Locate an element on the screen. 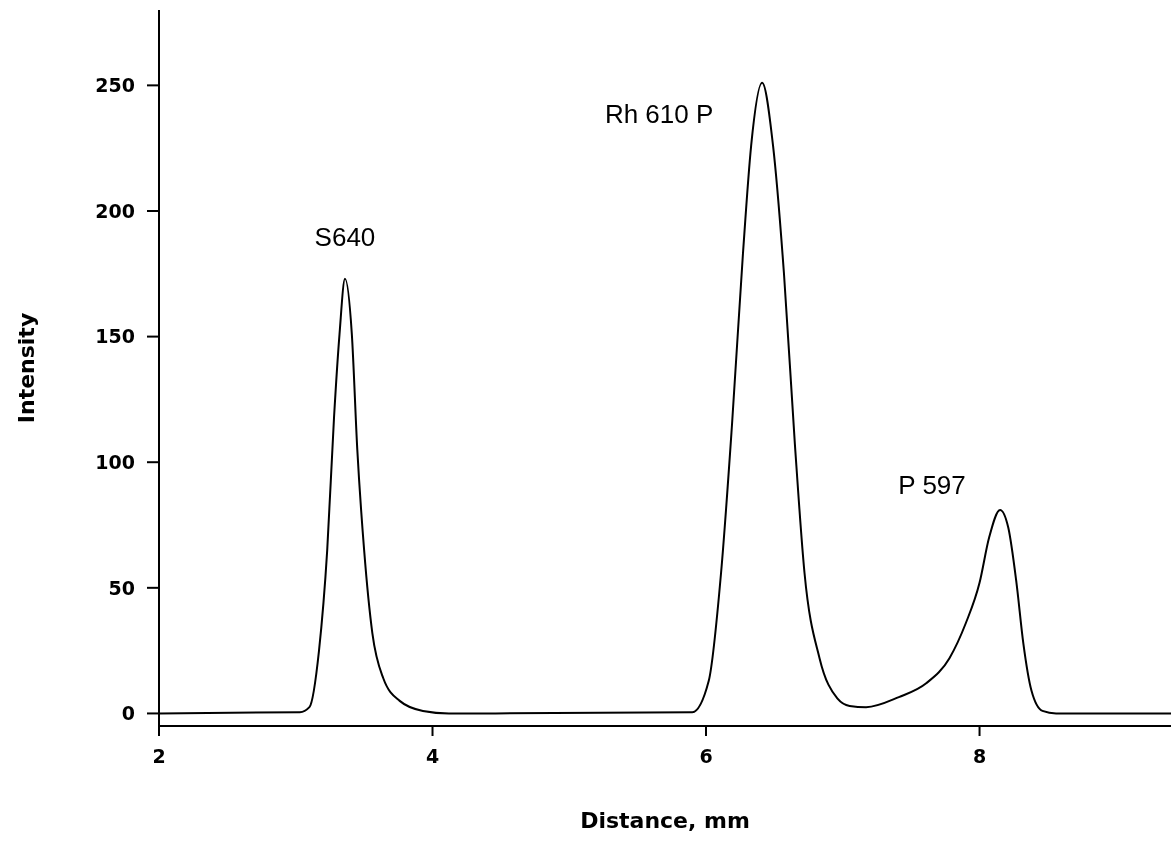 This screenshot has width=1171, height=868. annotation: P 597 is located at coordinates (932, 485).